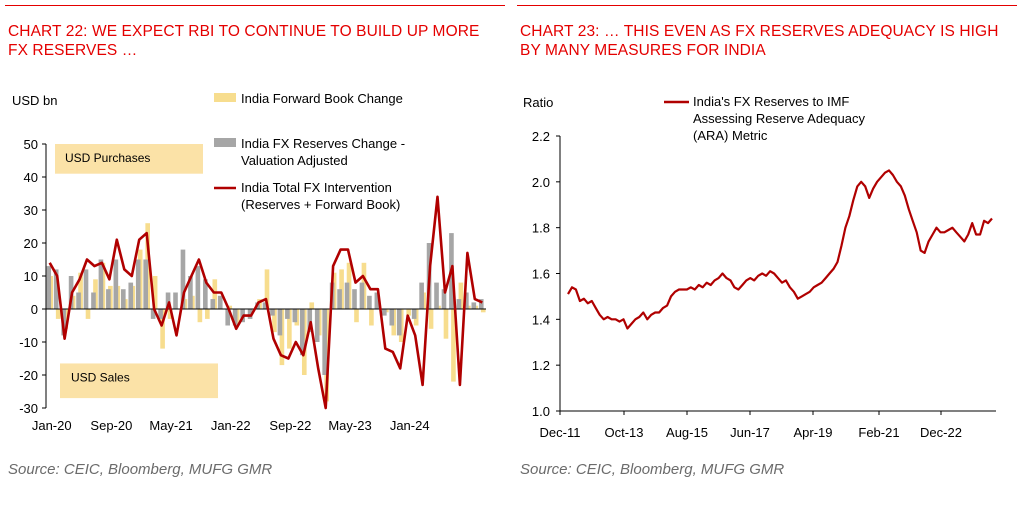  What do you see at coordinates (323, 143) in the screenshot?
I see `legend-line: India FX Reserves Change -` at bounding box center [323, 143].